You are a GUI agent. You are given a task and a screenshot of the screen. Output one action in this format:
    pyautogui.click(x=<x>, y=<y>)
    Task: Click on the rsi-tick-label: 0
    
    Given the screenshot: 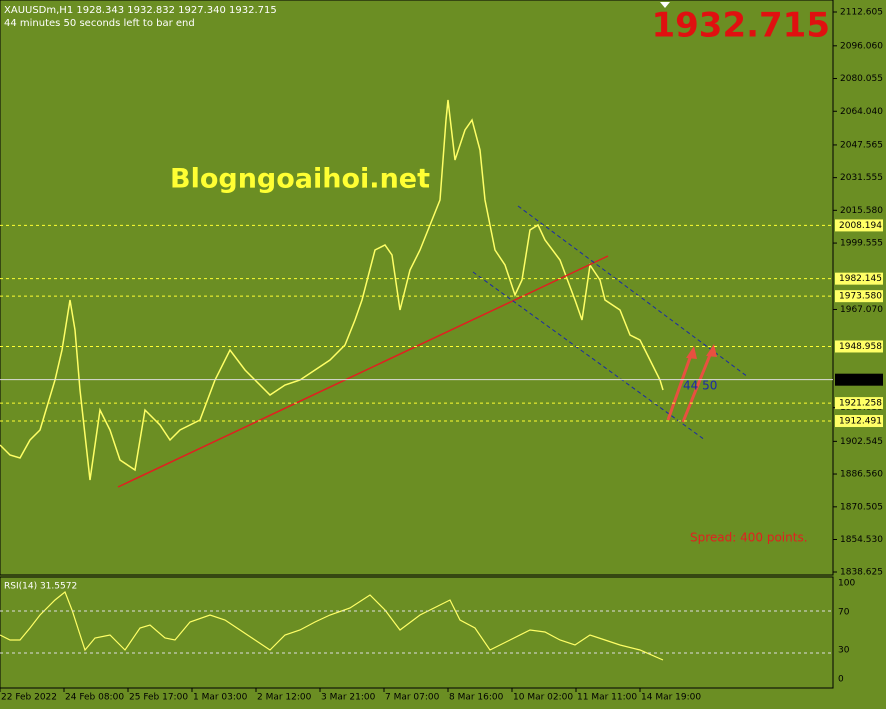 What is the action you would take?
    pyautogui.click(x=841, y=680)
    